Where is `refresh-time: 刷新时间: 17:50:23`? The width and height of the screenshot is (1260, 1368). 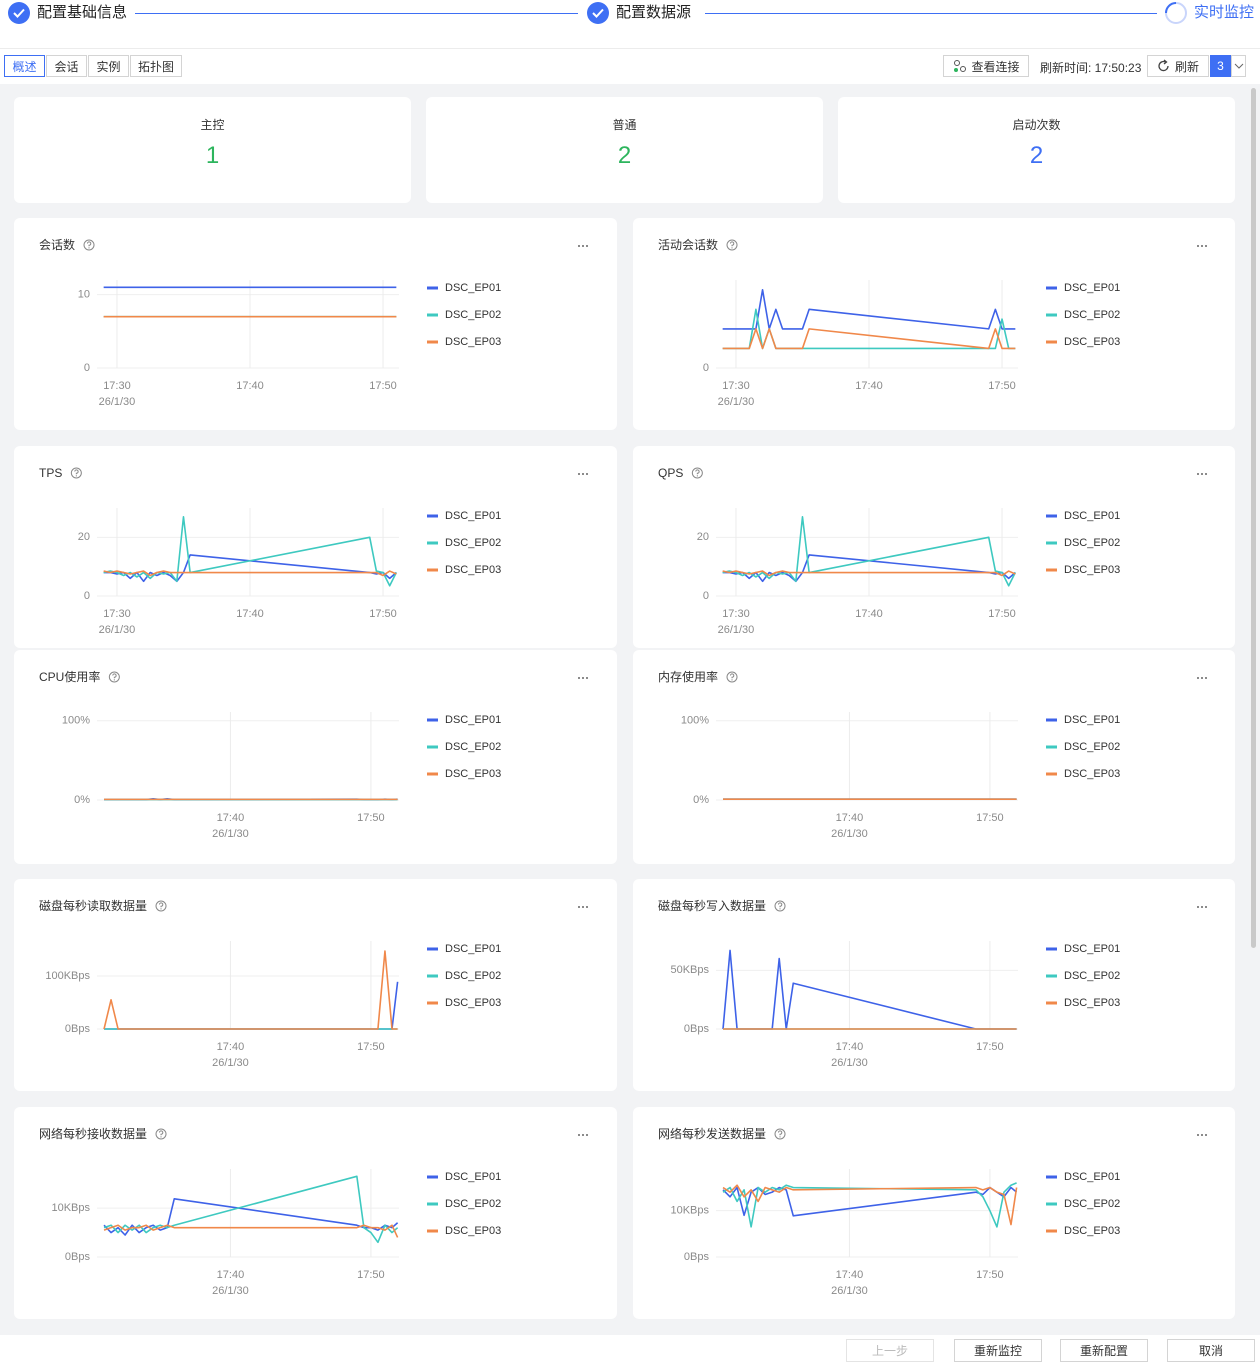 refresh-time: 刷新时间: 17:50:23 is located at coordinates (1091, 68).